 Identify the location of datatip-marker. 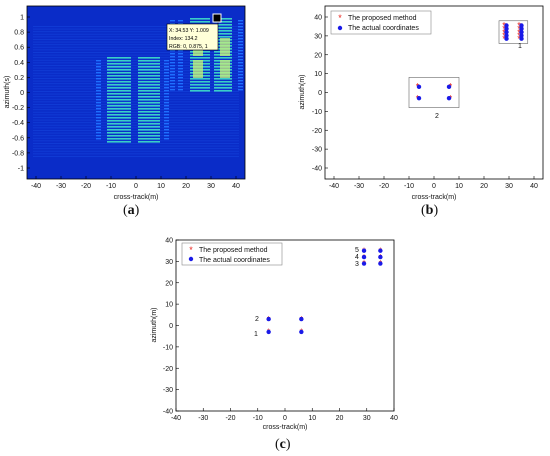
(217, 18).